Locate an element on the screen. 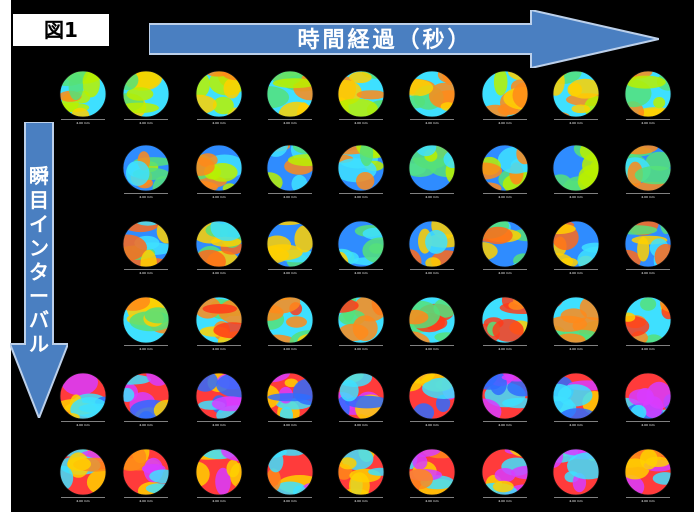  time-axis-arrow-shape is located at coordinates (404, 39).